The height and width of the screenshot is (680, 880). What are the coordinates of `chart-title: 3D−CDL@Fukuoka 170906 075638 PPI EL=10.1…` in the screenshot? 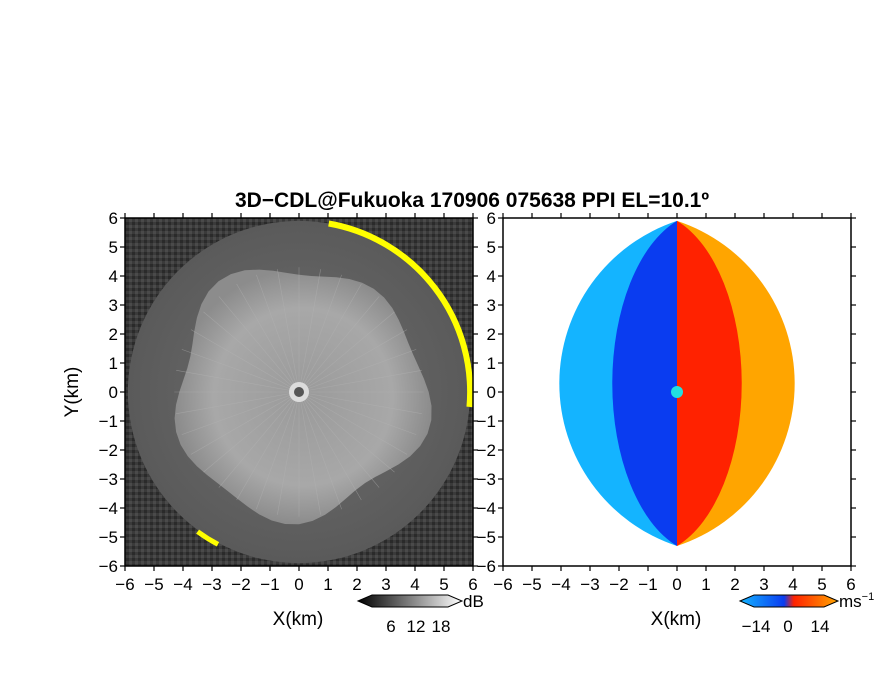 It's located at (472, 200).